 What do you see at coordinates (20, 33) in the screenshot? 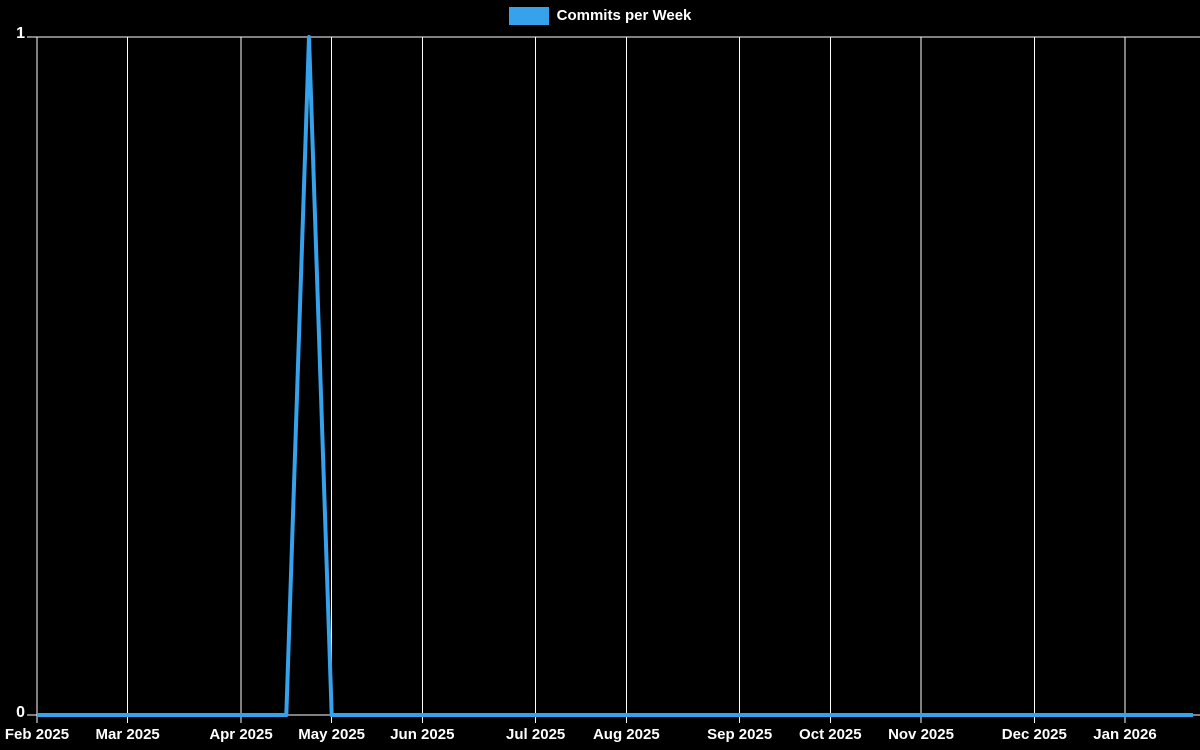
I see `y-axis-tick-label-1: 1` at bounding box center [20, 33].